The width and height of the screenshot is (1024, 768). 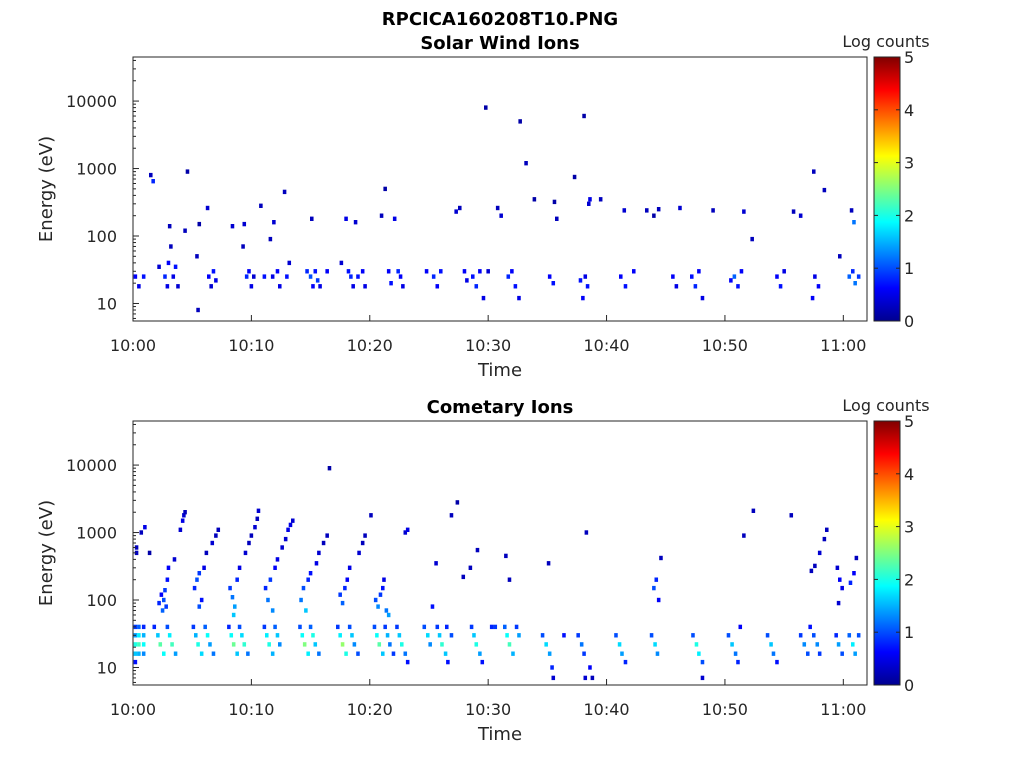 What do you see at coordinates (107, 667) in the screenshot?
I see `y-tick-label: 10` at bounding box center [107, 667].